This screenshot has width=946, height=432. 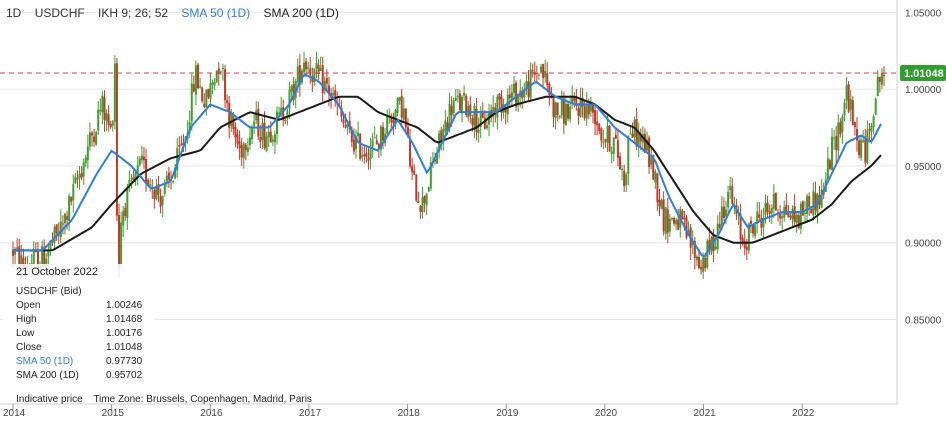 What do you see at coordinates (211, 413) in the screenshot?
I see `x-tick-label: 2016` at bounding box center [211, 413].